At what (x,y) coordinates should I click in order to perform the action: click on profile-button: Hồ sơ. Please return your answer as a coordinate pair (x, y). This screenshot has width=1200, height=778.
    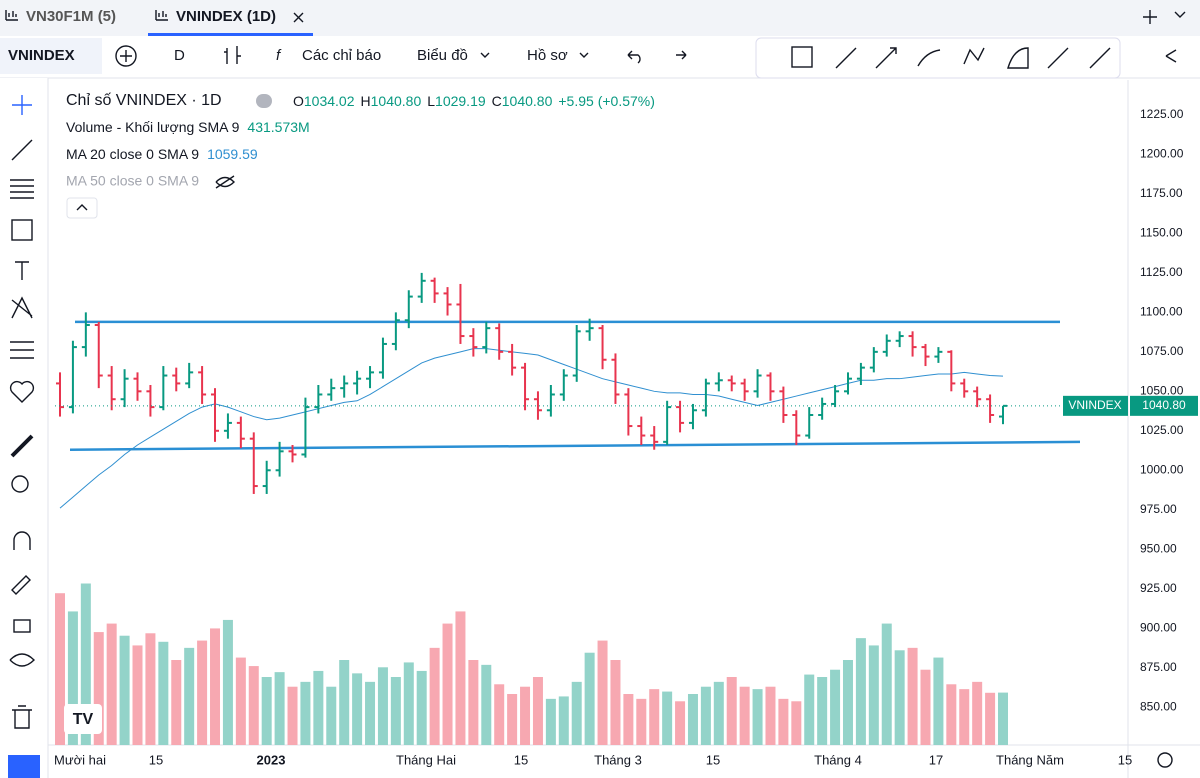
    Looking at the image, I should click on (547, 55).